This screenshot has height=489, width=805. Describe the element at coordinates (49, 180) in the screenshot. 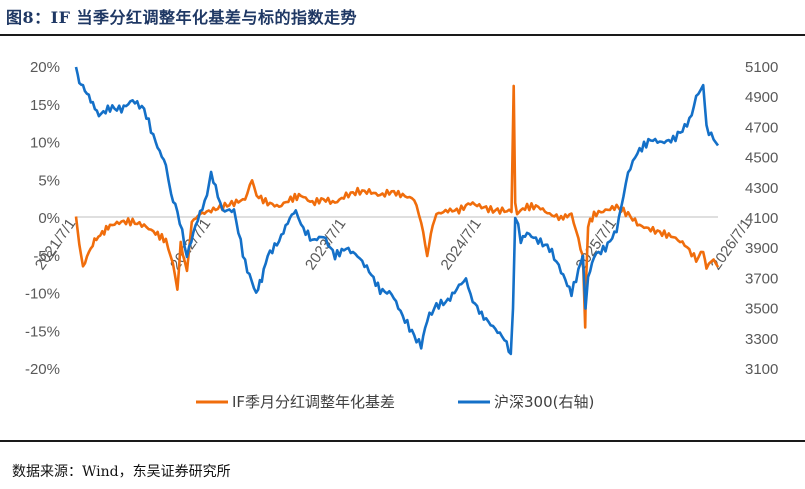

I see `y-left-tick-label: 5%` at that location.